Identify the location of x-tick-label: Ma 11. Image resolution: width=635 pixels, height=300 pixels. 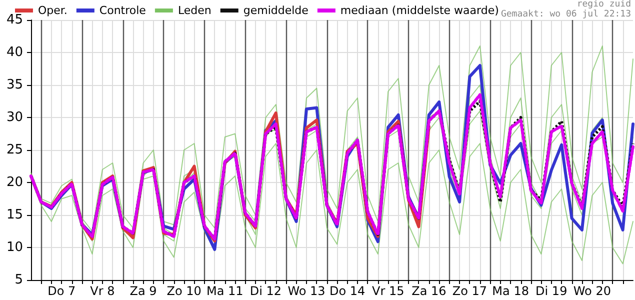
(225, 291).